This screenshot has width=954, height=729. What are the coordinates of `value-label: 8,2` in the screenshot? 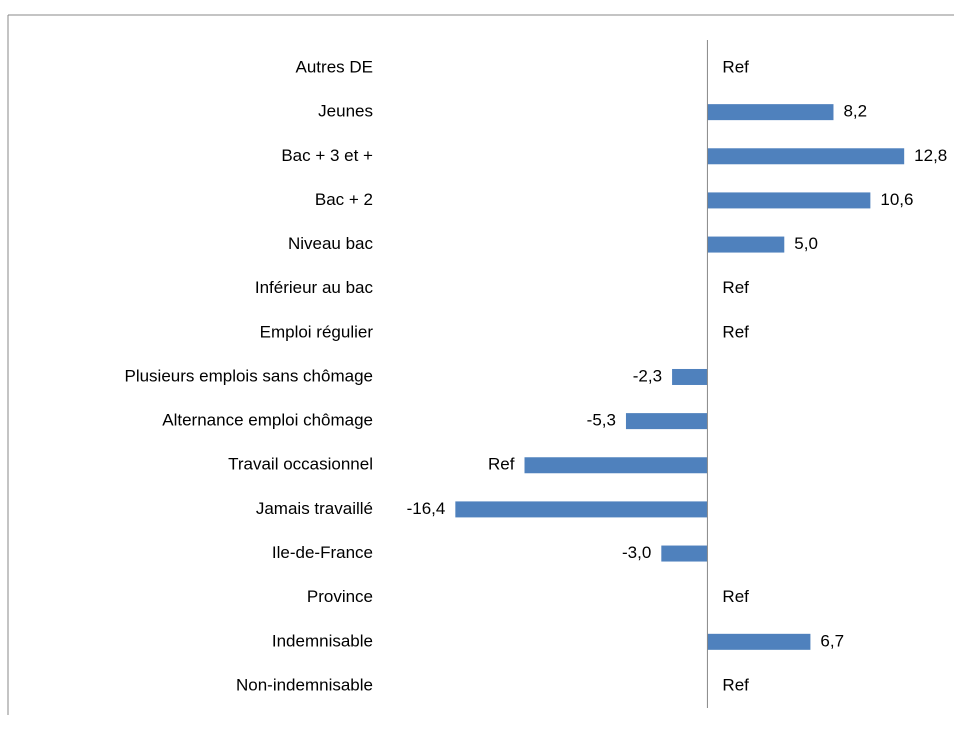 It's located at (855, 111).